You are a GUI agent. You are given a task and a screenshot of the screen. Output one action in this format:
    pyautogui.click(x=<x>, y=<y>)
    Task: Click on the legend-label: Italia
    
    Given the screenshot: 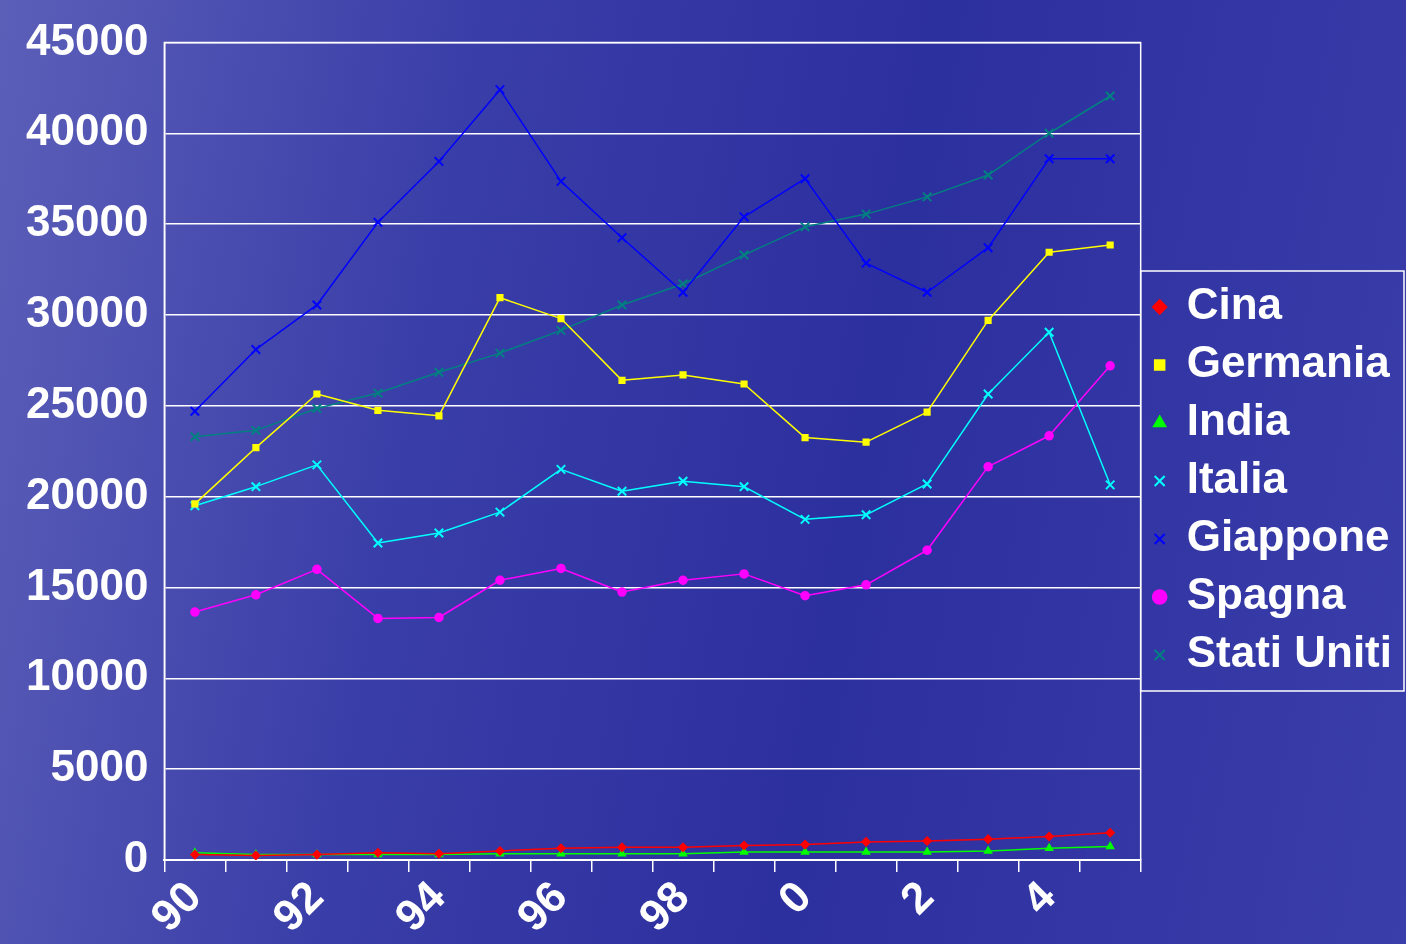 What is the action you would take?
    pyautogui.click(x=1237, y=478)
    